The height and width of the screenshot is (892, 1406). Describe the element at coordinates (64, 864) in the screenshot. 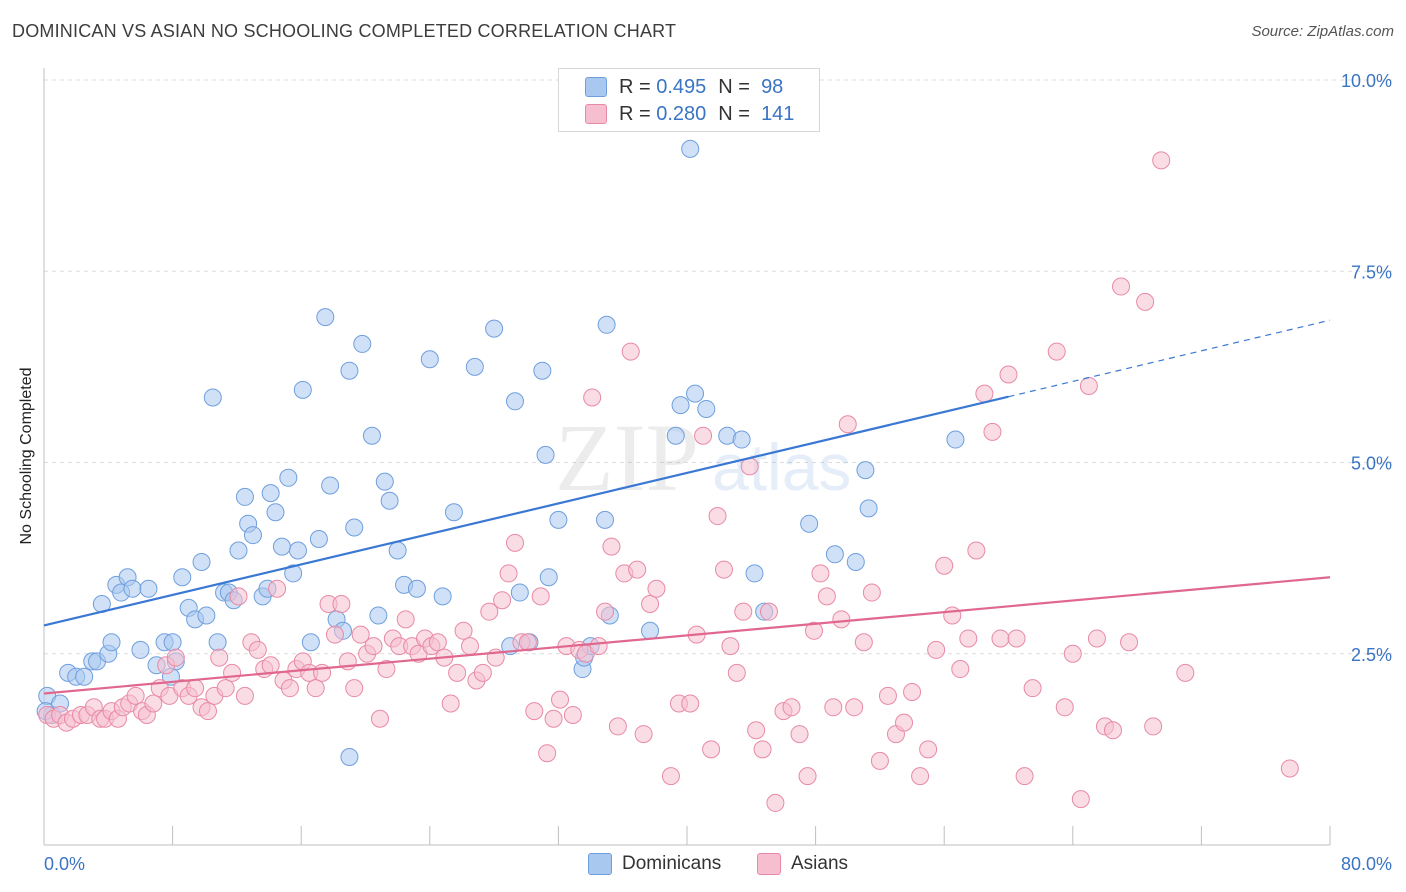

I see `x-tick-label: 0.0%` at that location.